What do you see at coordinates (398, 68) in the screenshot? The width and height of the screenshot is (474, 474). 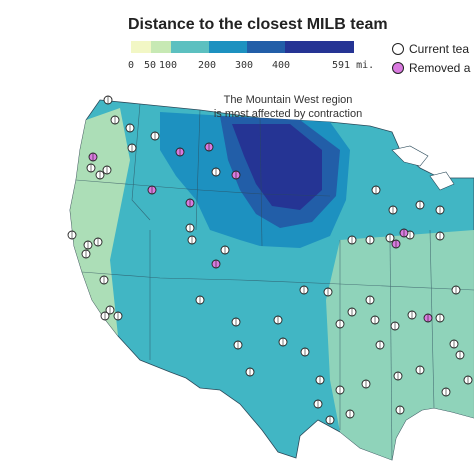 I see `baseball-removed-icon` at bounding box center [398, 68].